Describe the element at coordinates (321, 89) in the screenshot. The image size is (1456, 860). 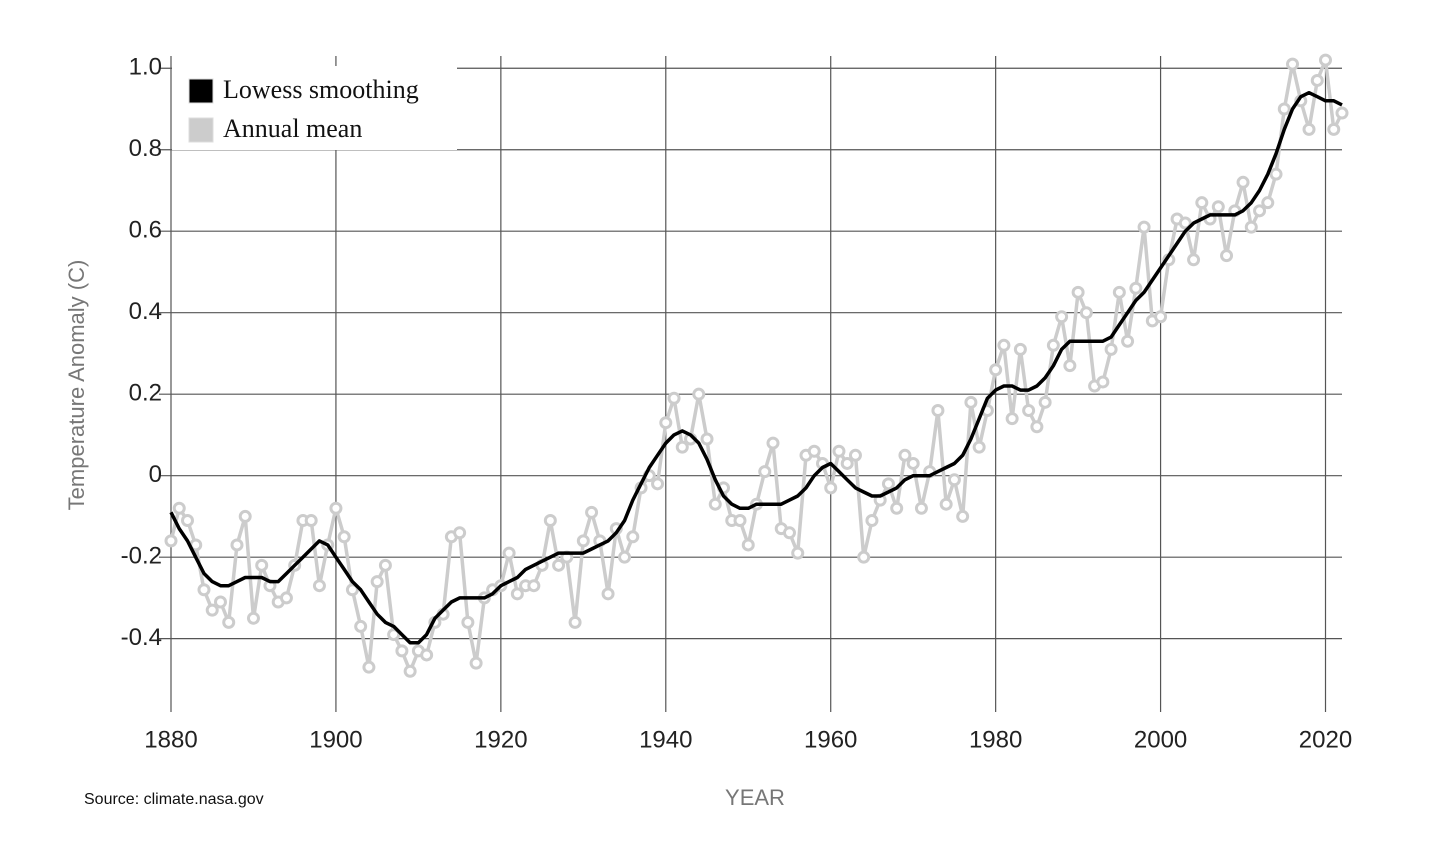
I see `legend-label: Lowess smoothing` at that location.